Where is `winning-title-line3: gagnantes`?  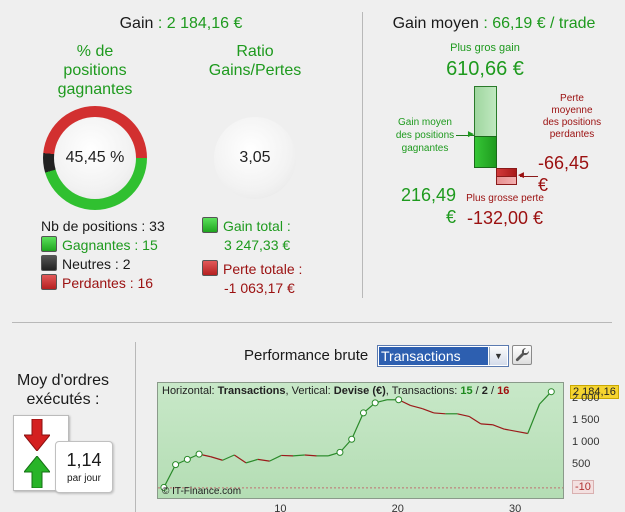 winning-title-line3: gagnantes is located at coordinates (95, 89).